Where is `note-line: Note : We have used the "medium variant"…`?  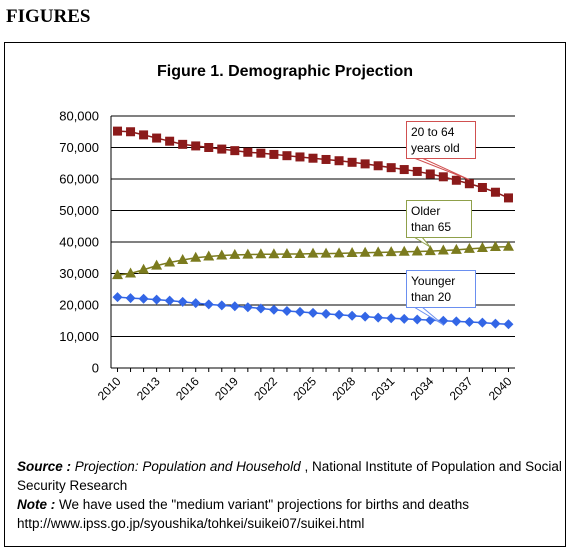
note-line: Note : We have used the "medium variant"… is located at coordinates (289, 504).